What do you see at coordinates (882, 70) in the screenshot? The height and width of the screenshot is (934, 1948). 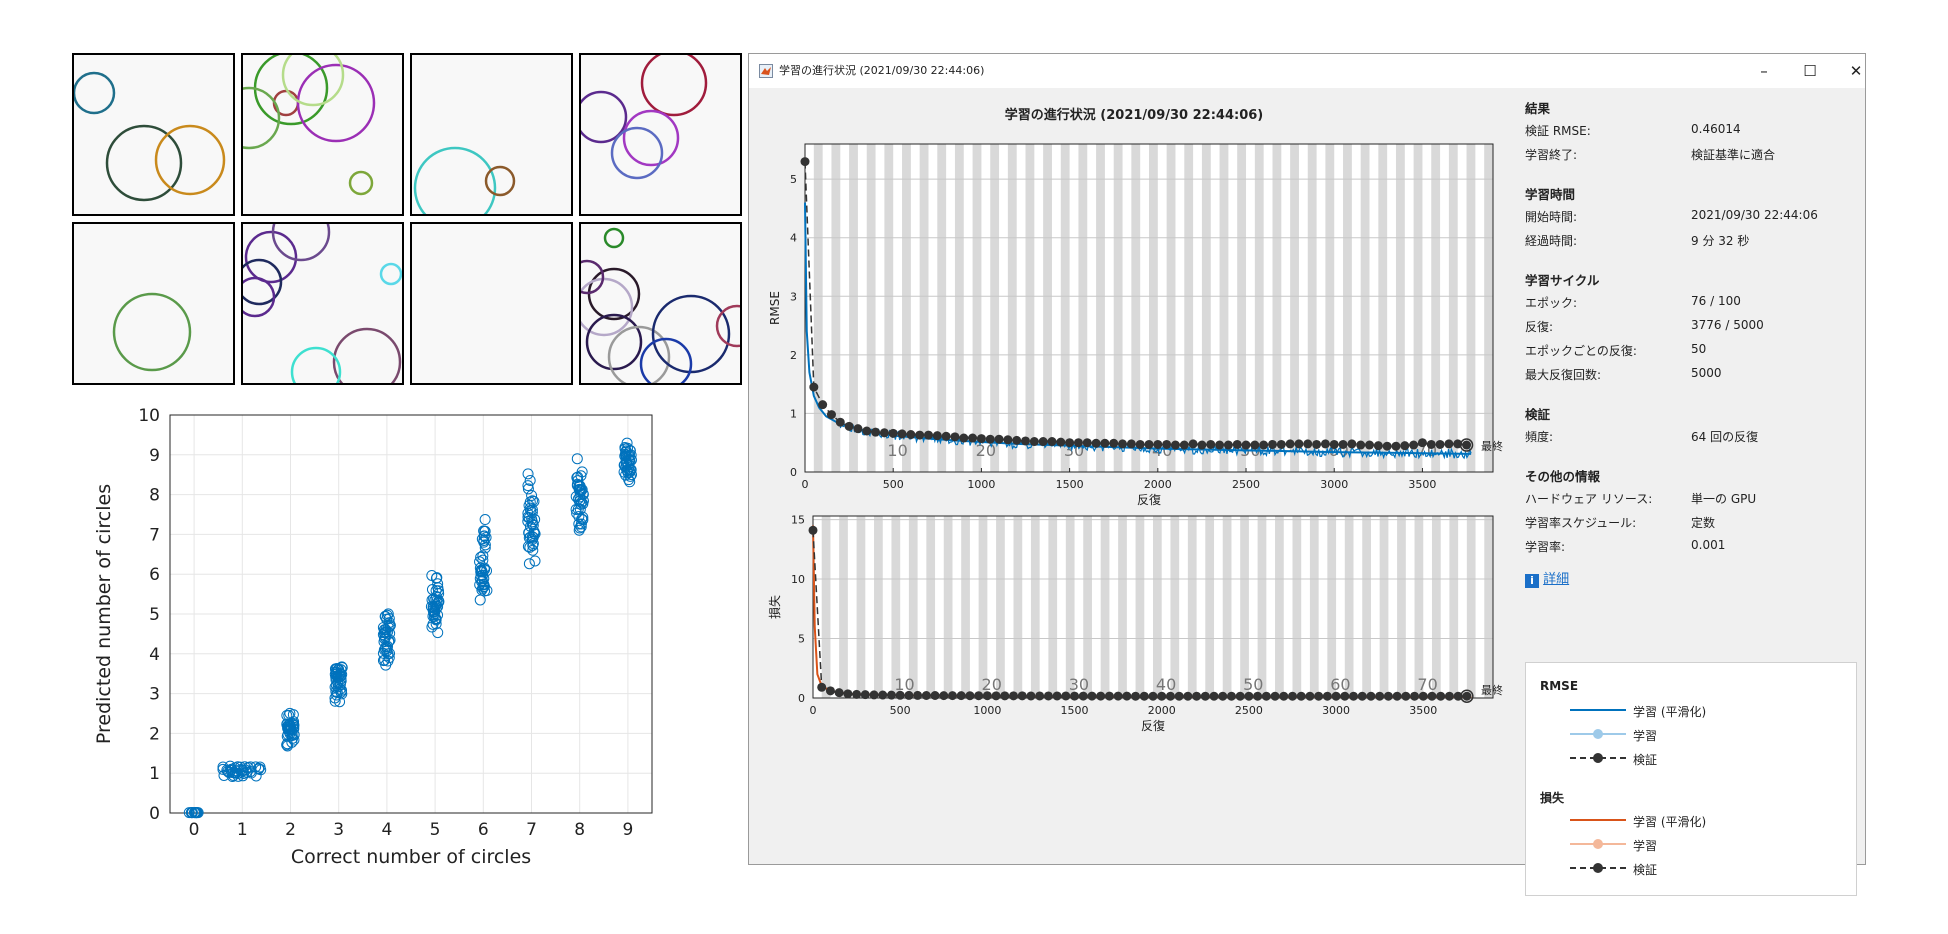 I see `window-title: 学習の進行状況 (2021/09/30 22:44:06)` at bounding box center [882, 70].